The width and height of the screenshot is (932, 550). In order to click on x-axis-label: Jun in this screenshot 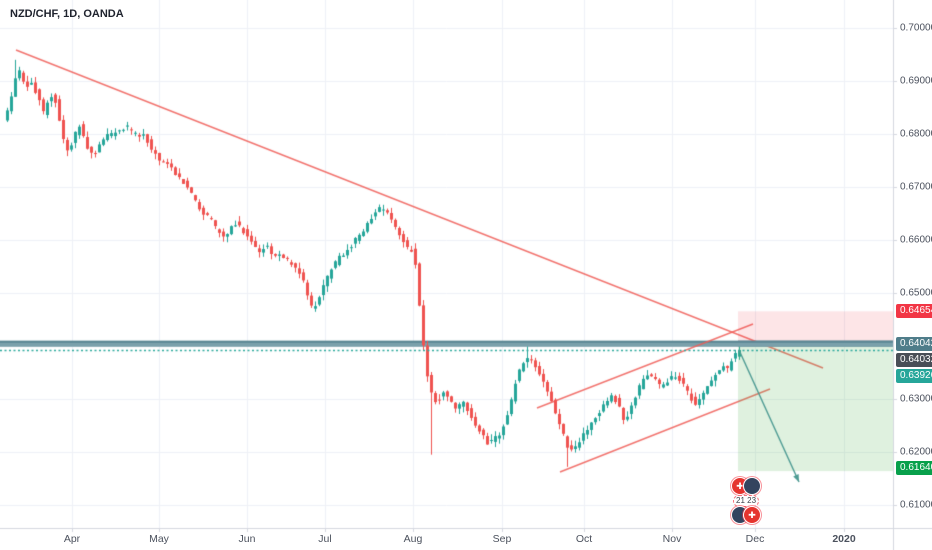, I will do `click(247, 539)`.